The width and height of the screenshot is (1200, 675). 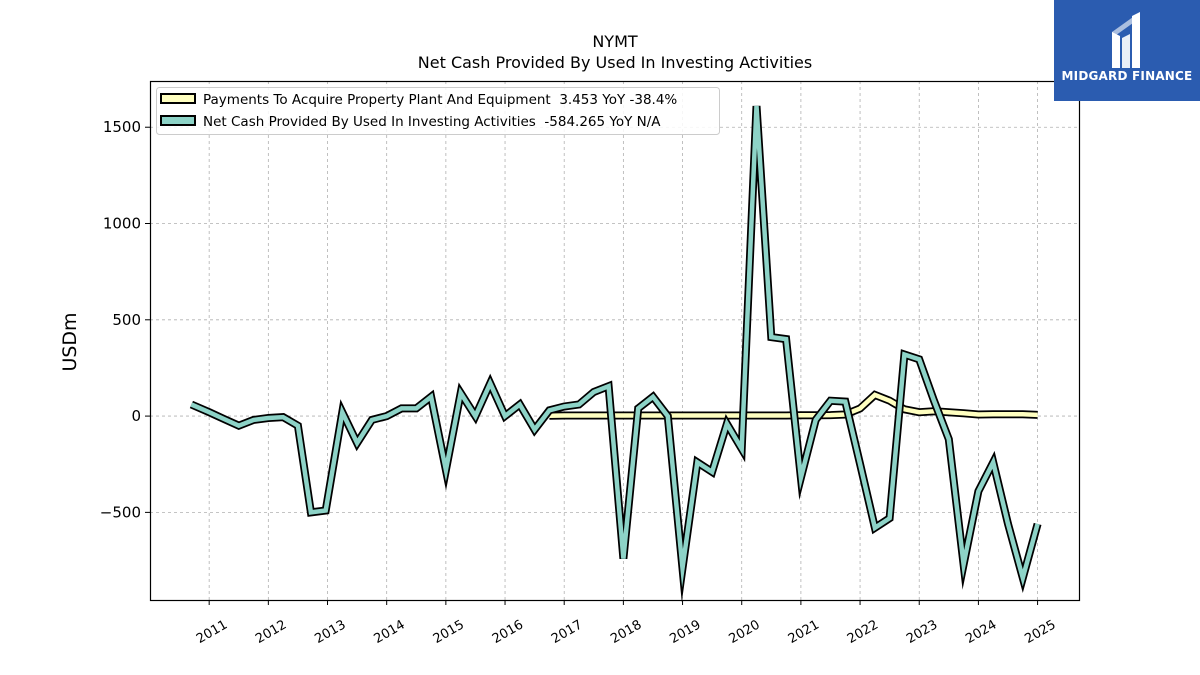 What do you see at coordinates (70, 341) in the screenshot?
I see `y-axis-label: USDm` at bounding box center [70, 341].